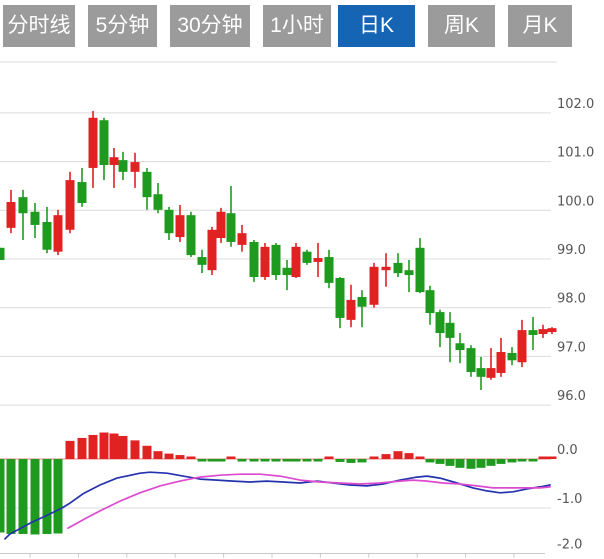 Image resolution: width=604 pixels, height=559 pixels. What do you see at coordinates (569, 545) in the screenshot?
I see `macd-axis-label: -2.0` at bounding box center [569, 545].